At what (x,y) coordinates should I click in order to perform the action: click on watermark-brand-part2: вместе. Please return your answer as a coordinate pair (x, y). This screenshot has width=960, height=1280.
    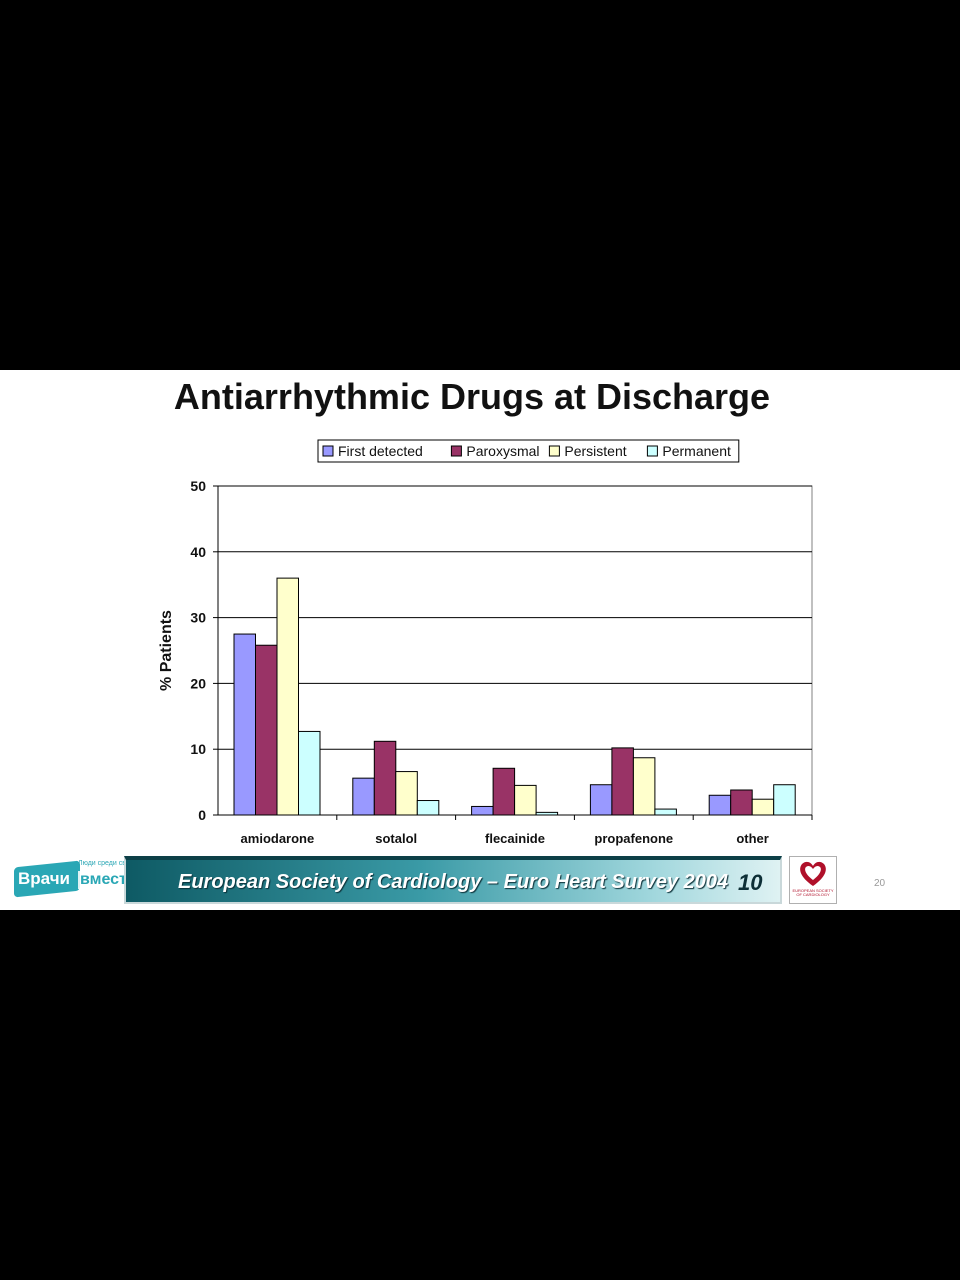
    Looking at the image, I should click on (108, 880).